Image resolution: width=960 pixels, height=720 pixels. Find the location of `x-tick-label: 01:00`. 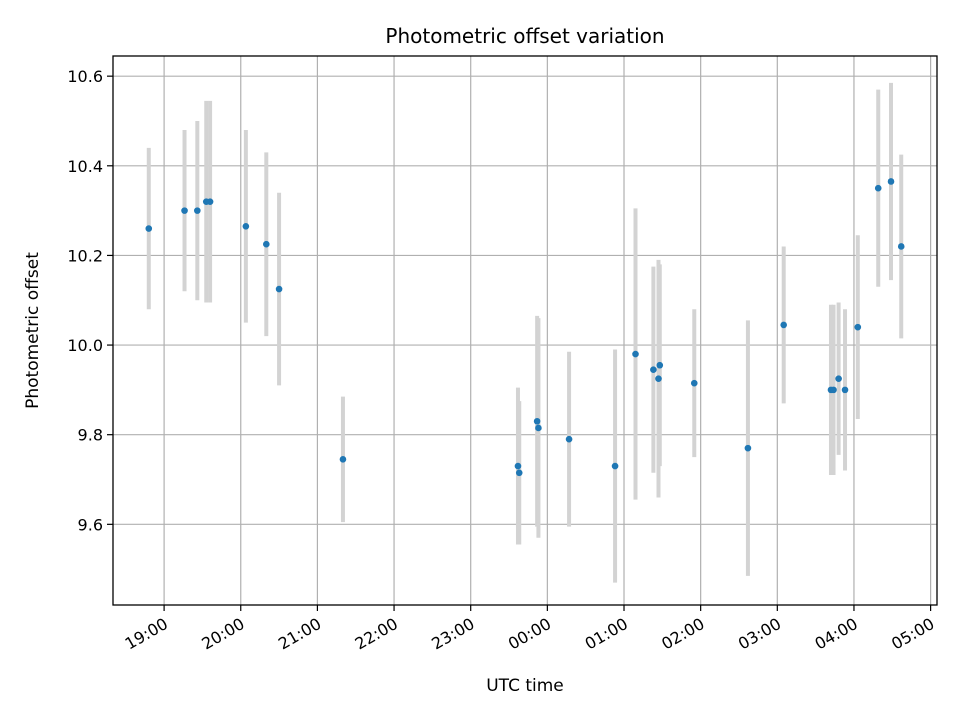

x-tick-label: 01:00 is located at coordinates (606, 634).